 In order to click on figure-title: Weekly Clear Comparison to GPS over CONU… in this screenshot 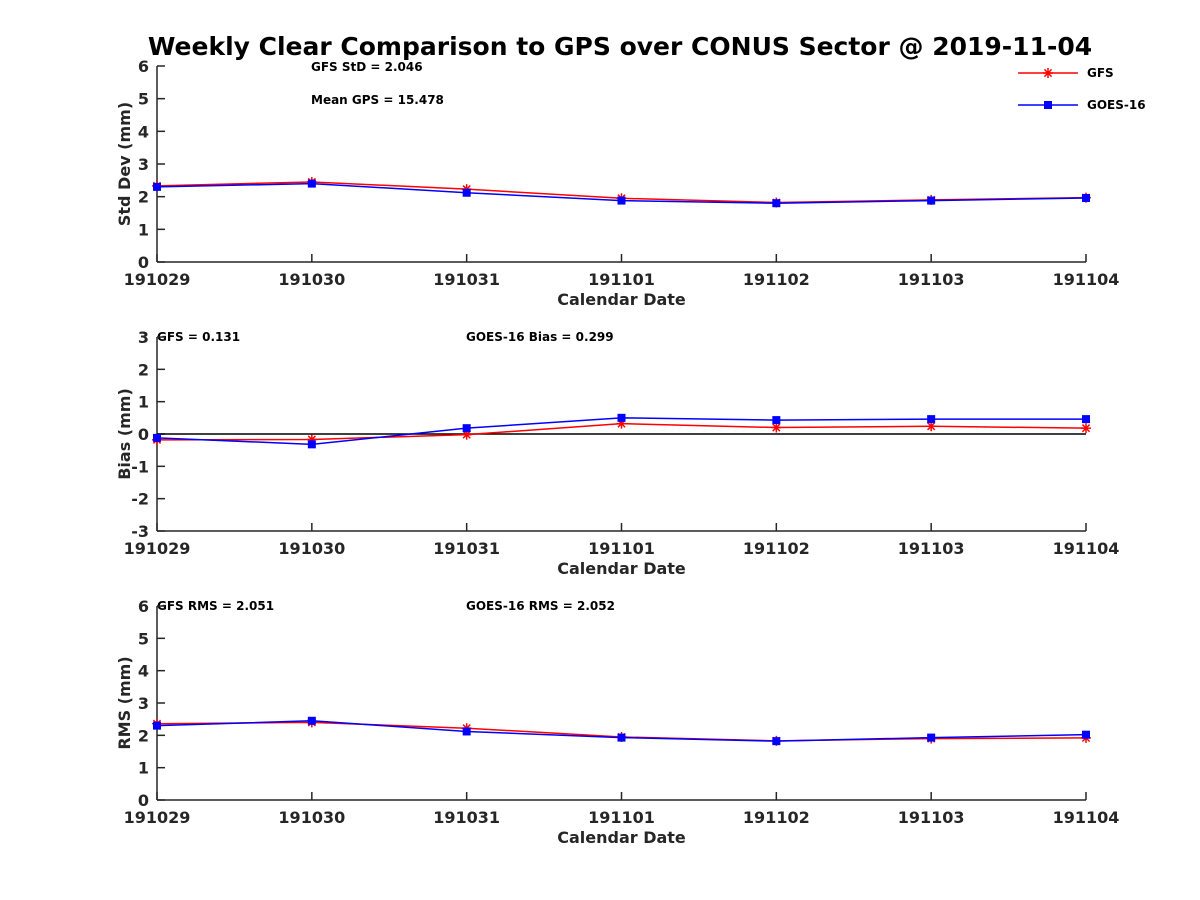, I will do `click(620, 46)`.